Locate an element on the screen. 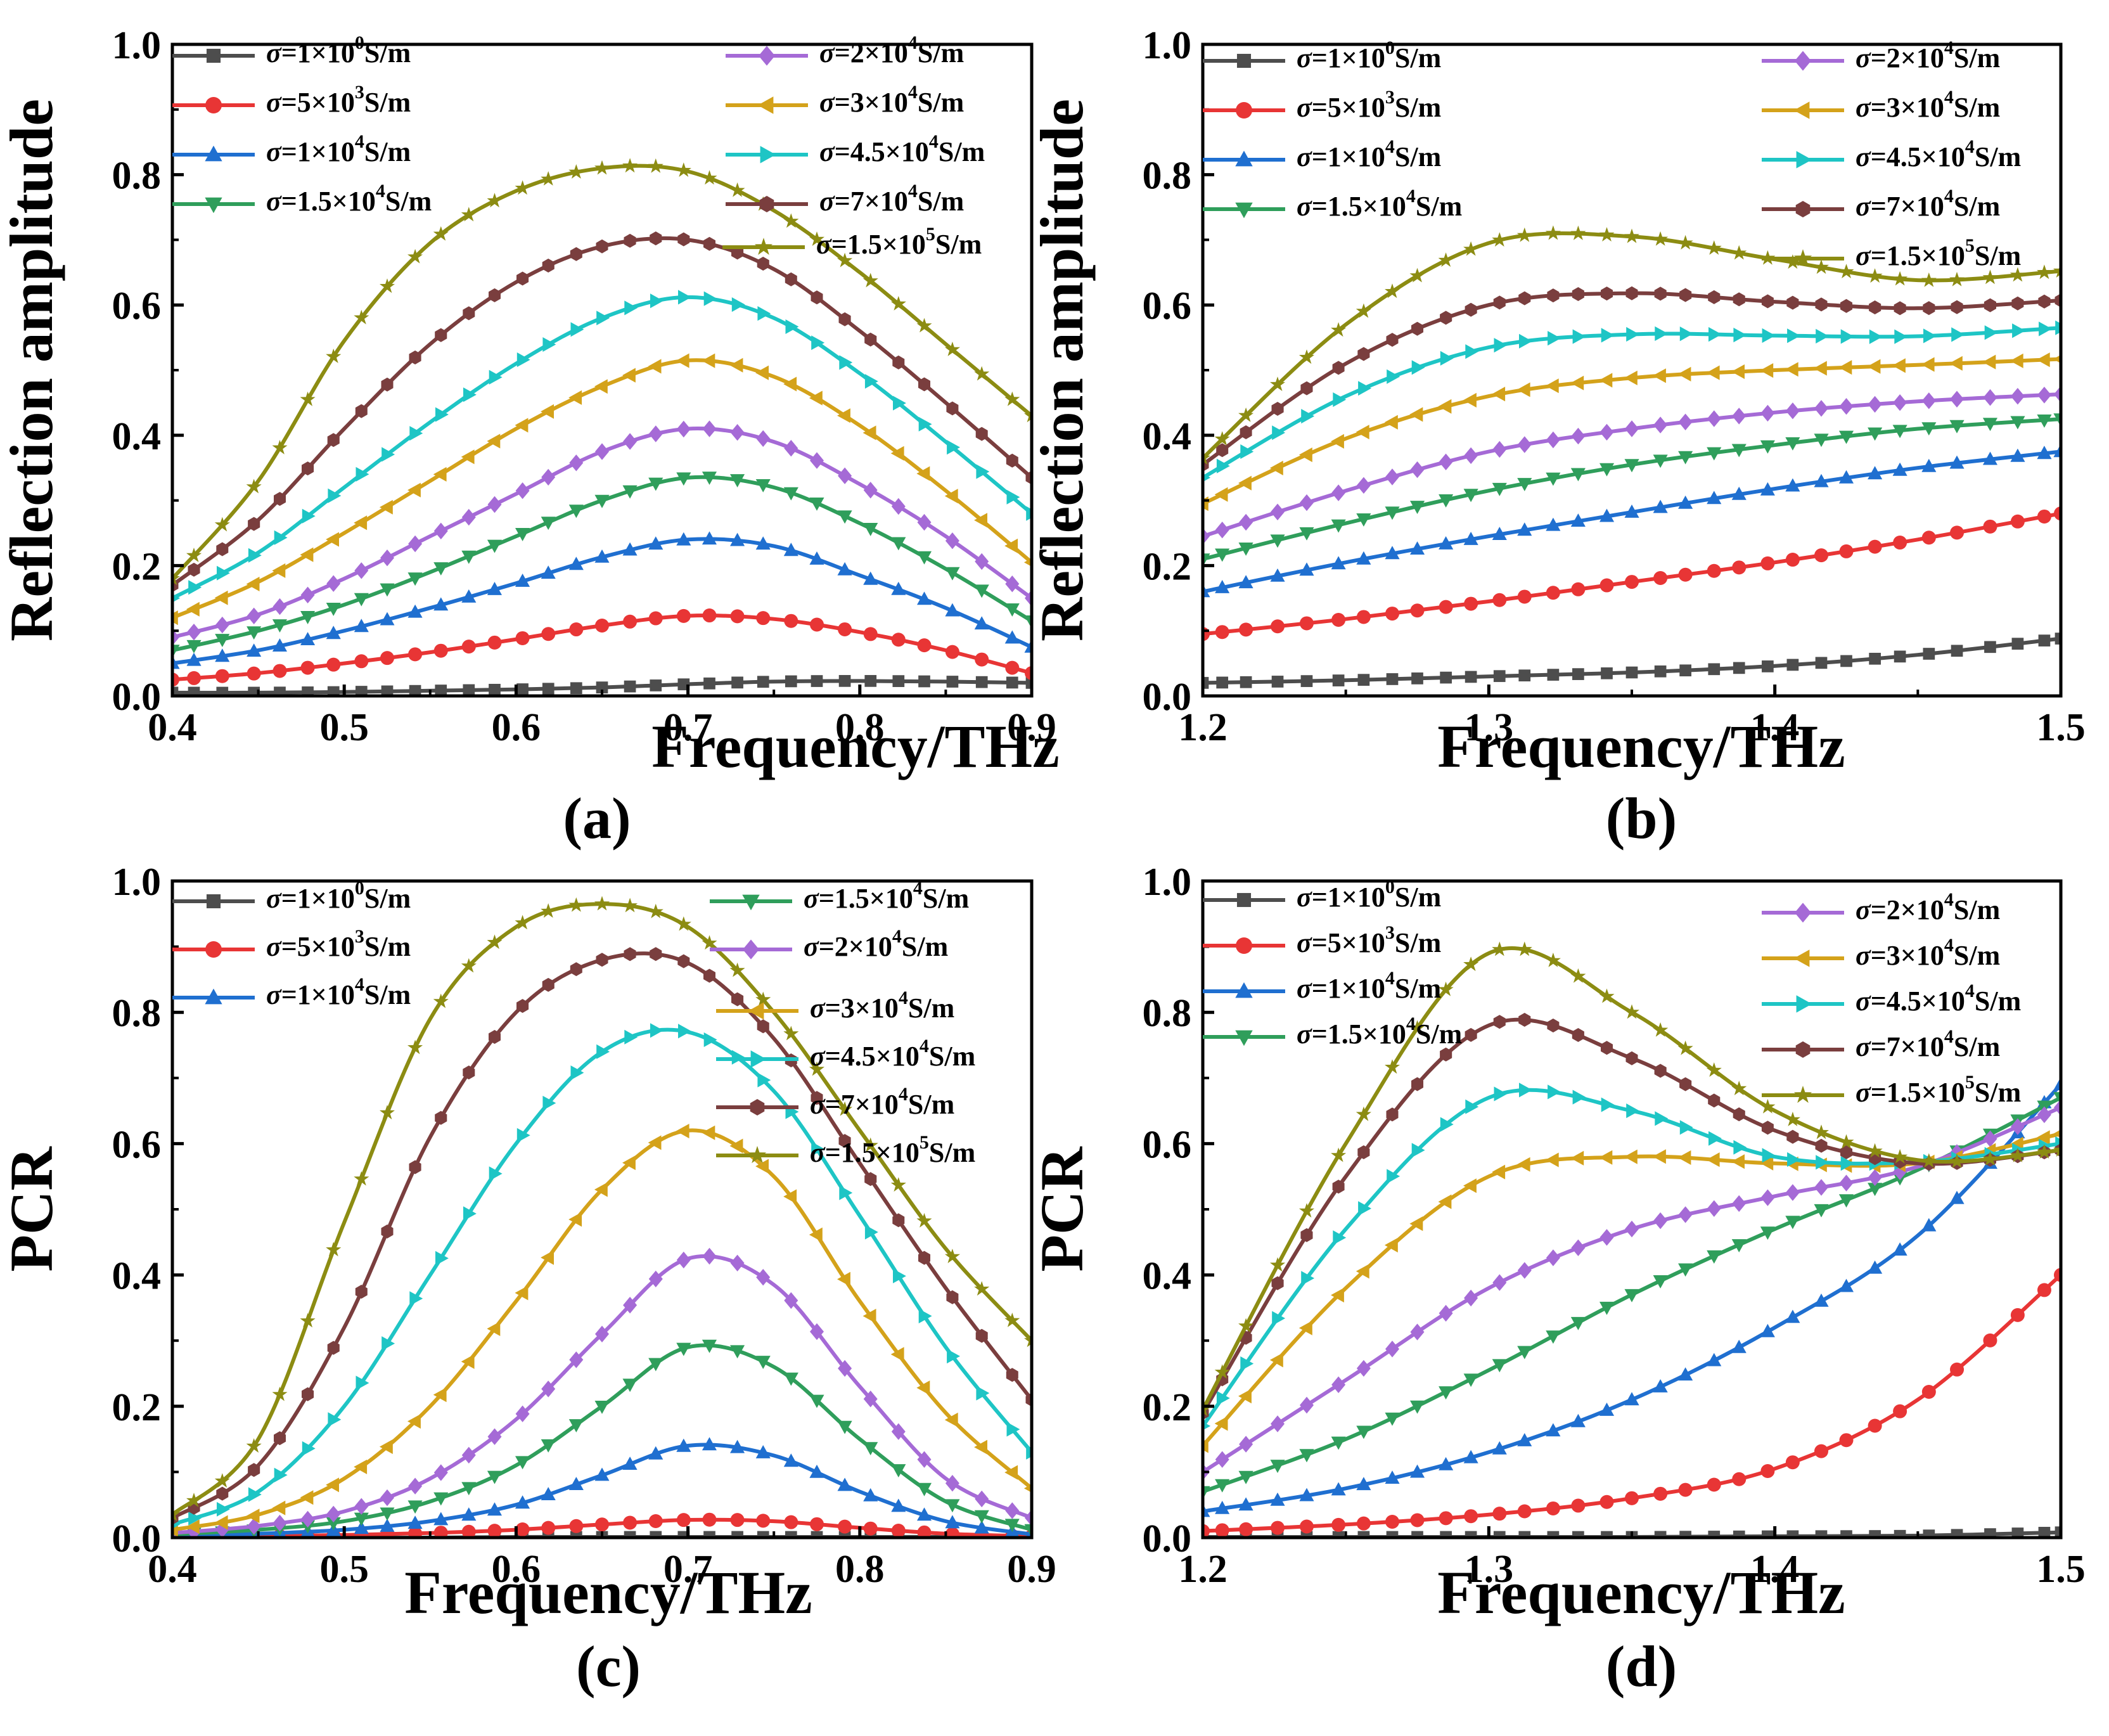 The height and width of the screenshot is (1736, 2109). y-tick-label: 1.0 is located at coordinates (1167, 882).